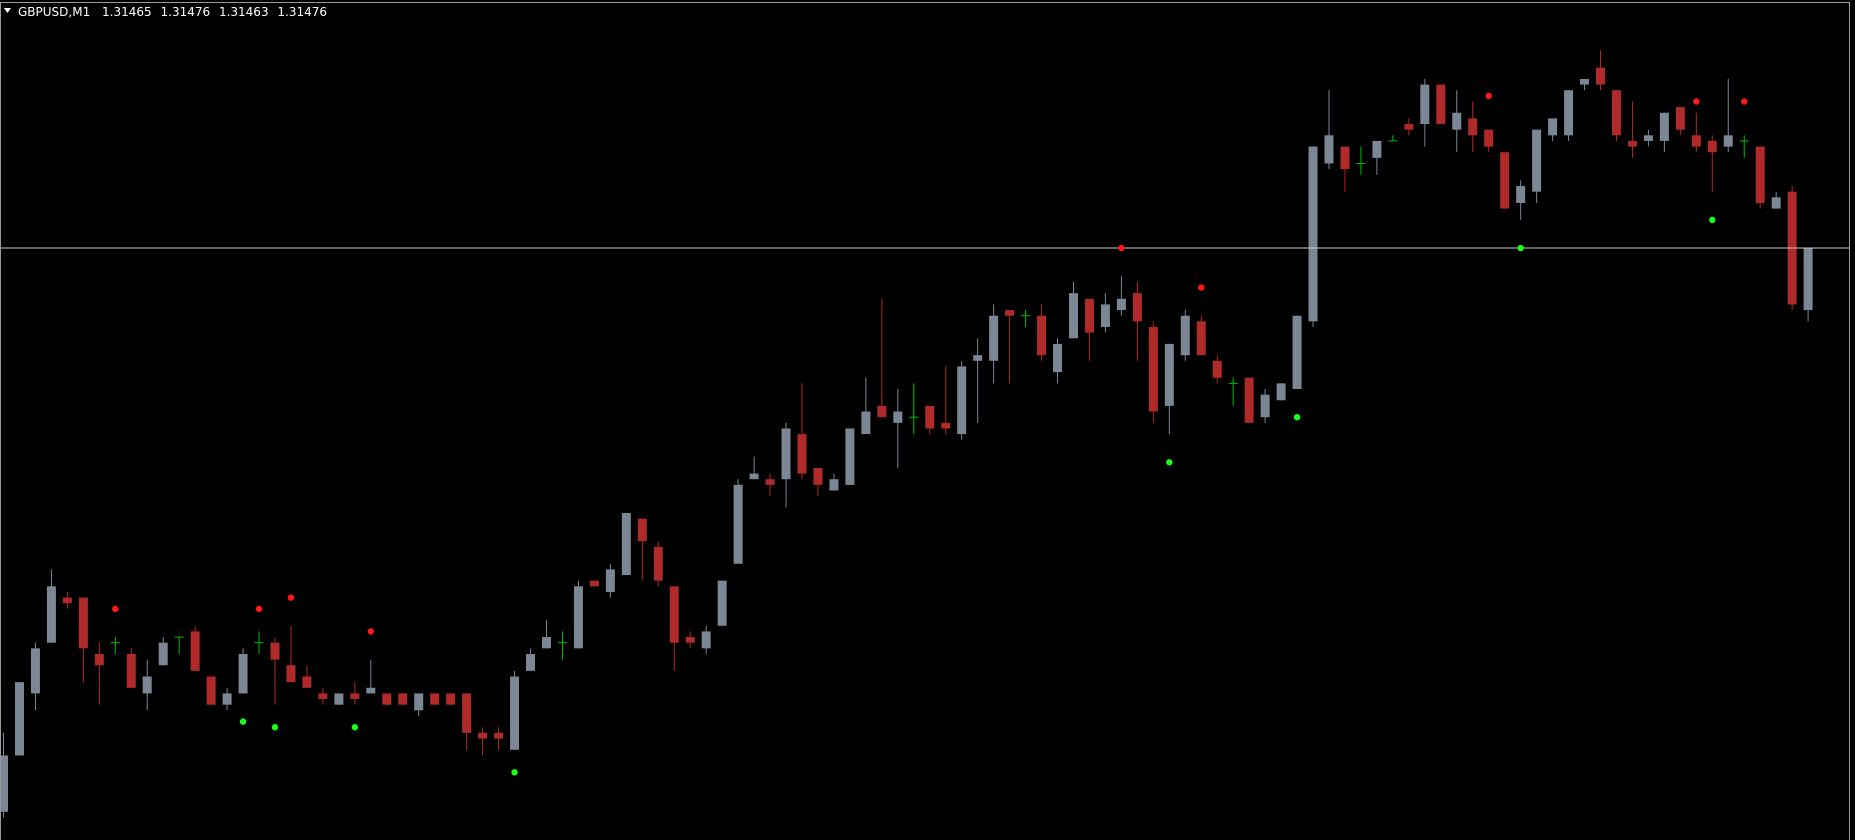 This screenshot has width=1855, height=840. Describe the element at coordinates (127, 12) in the screenshot. I see `last-open: 1.31465` at that location.